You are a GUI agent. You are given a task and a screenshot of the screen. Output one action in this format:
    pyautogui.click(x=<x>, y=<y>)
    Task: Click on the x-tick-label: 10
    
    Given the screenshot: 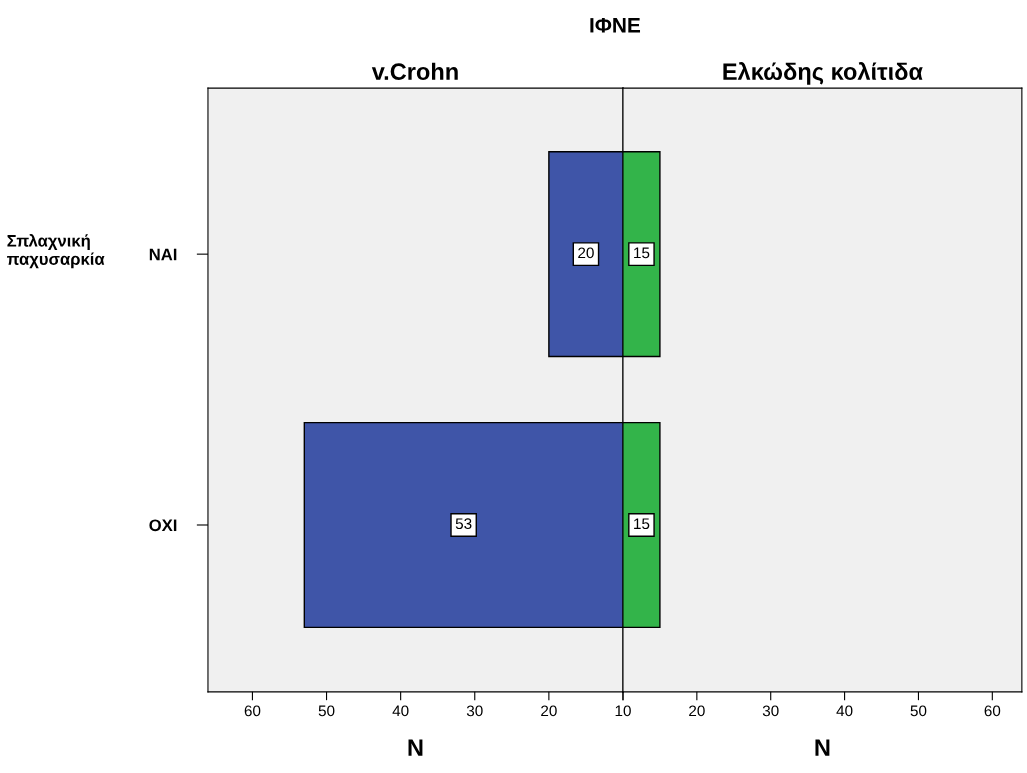 What is the action you would take?
    pyautogui.click(x=623, y=711)
    